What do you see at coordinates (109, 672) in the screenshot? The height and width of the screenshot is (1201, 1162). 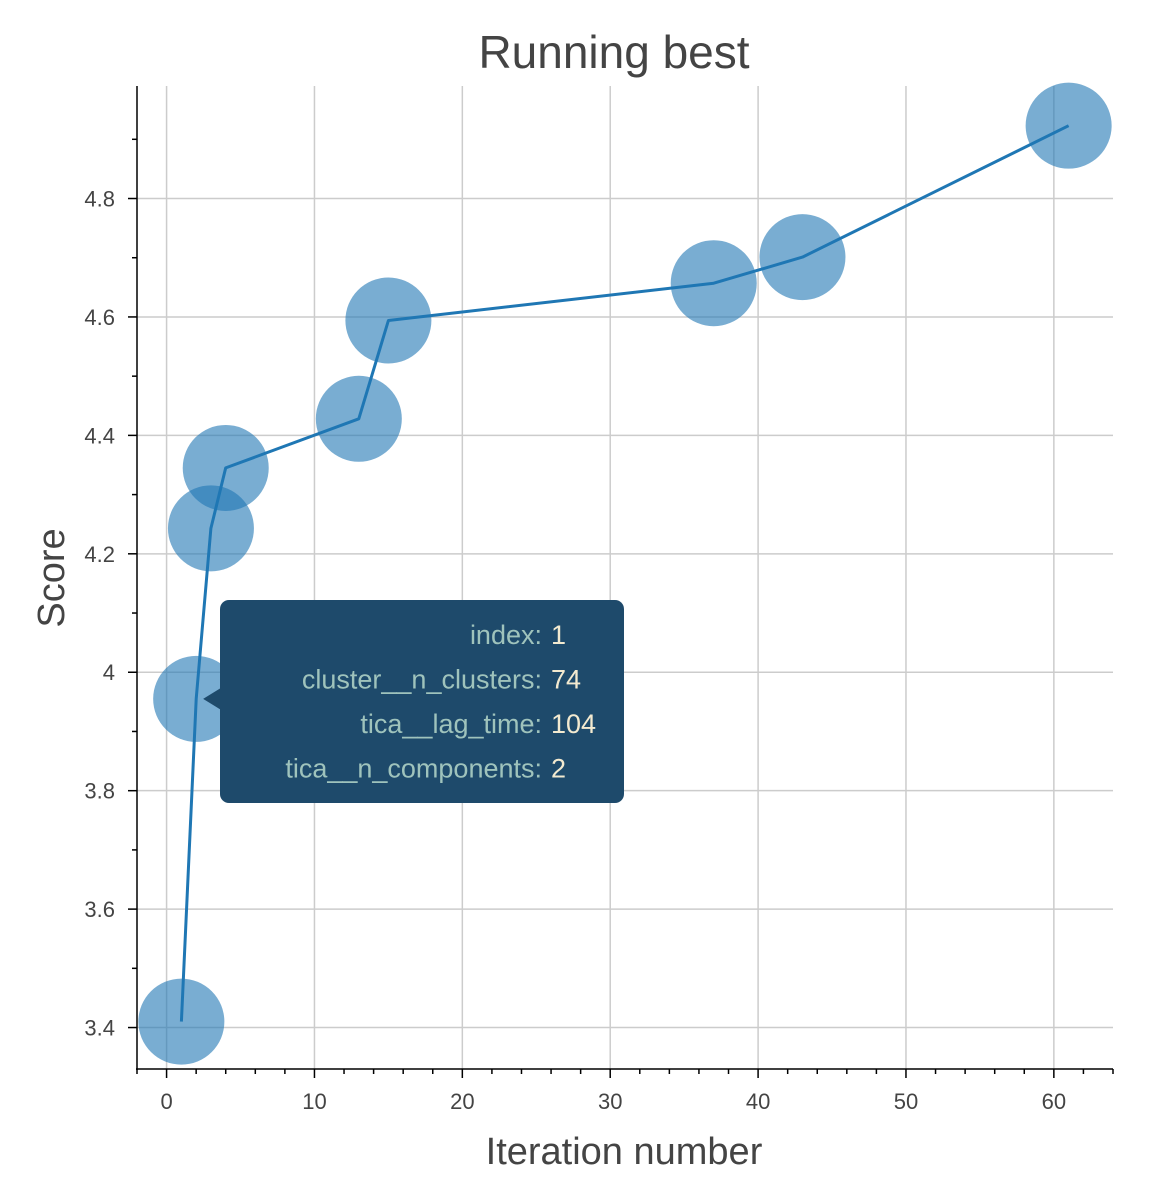 I see `y-tick-label: 4` at bounding box center [109, 672].